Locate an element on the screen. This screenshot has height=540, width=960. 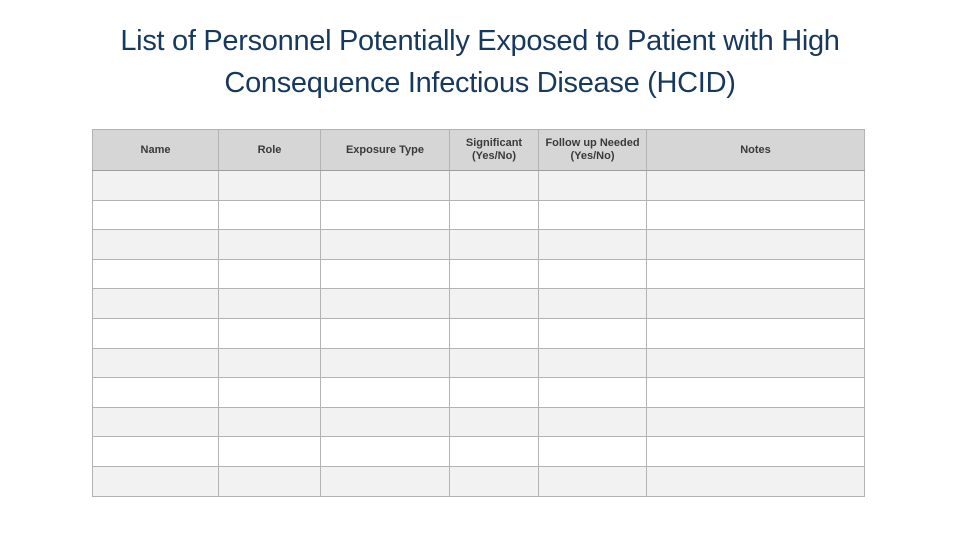
column-header-exposure-type: Exposure Type is located at coordinates (385, 150).